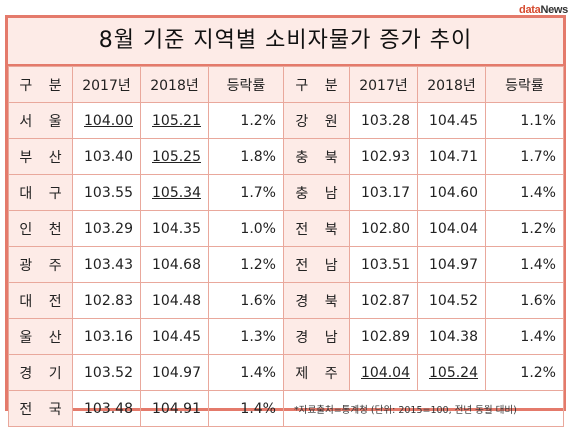 The width and height of the screenshot is (580, 427). I want to click on value-2018-cell: 104.91, so click(174, 408).